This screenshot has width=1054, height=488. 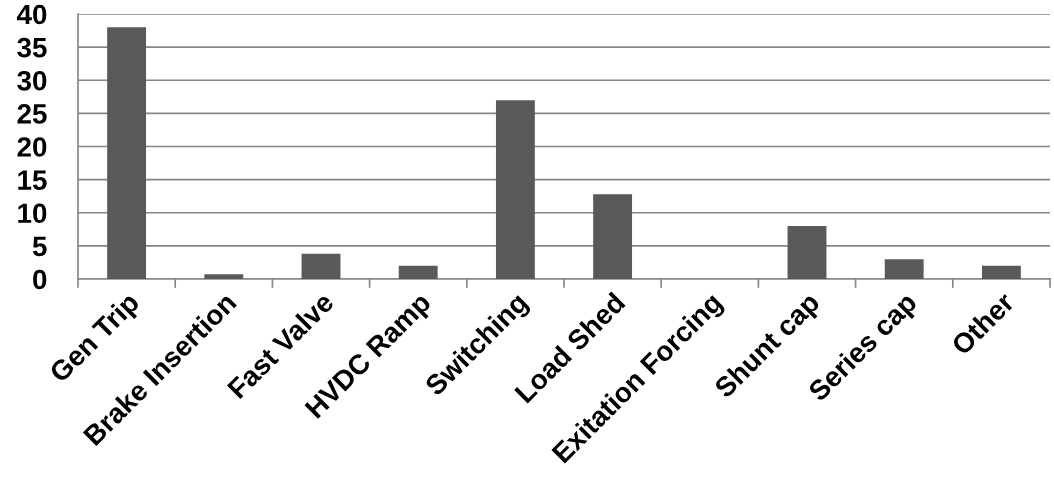 I want to click on y-tick-label: 35, so click(x=32, y=47).